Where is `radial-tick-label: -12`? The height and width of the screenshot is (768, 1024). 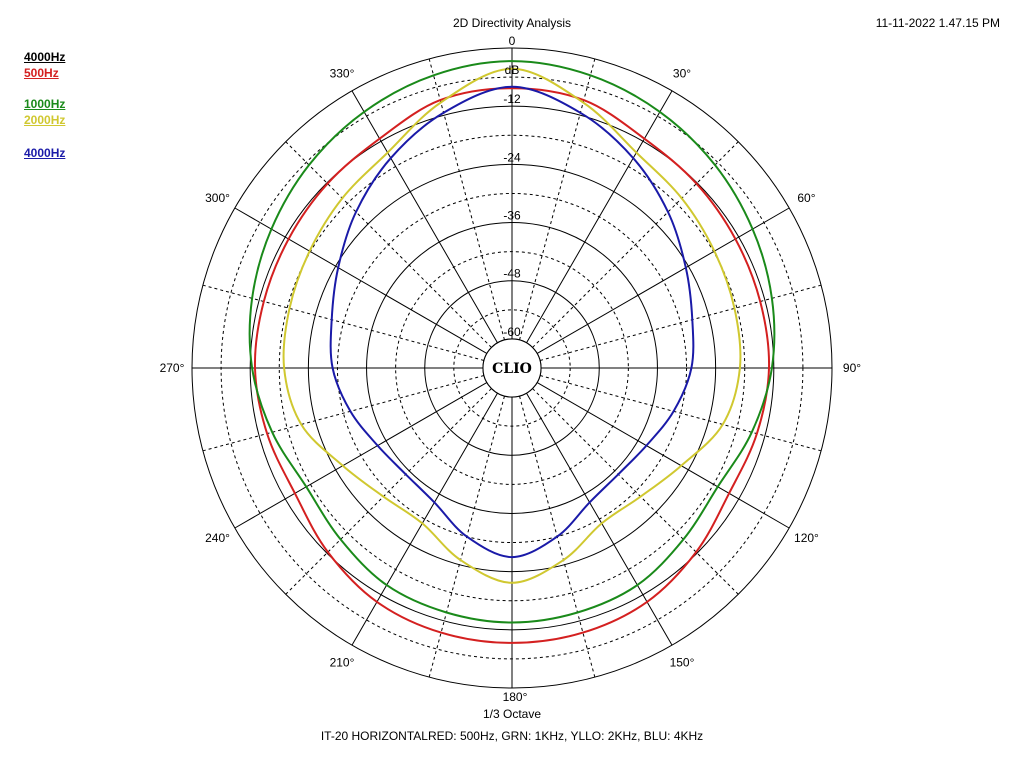 radial-tick-label: -12 is located at coordinates (512, 99).